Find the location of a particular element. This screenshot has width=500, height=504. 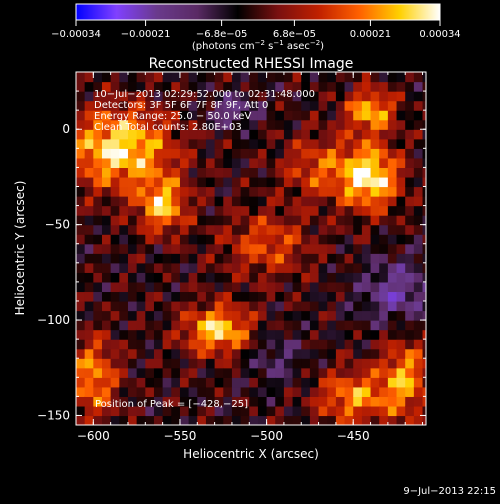

annotation-energy-range: Energy Range: 25.0 − 50.0 keV is located at coordinates (172, 116).